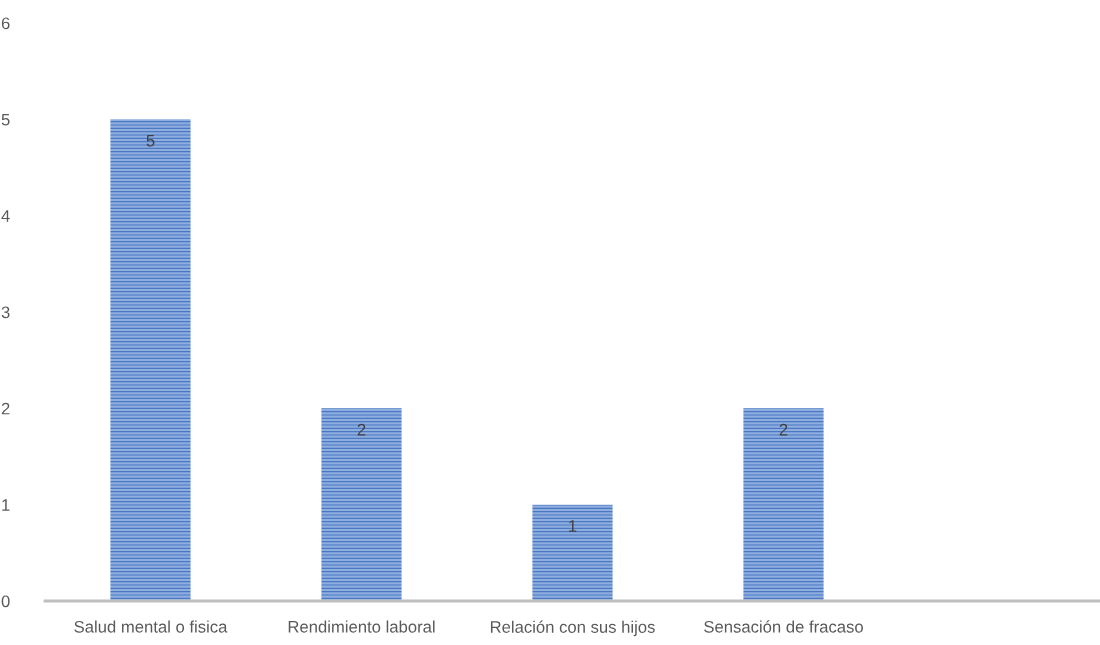 The image size is (1100, 645). I want to click on x-tick-label: Sensación de fracaso, so click(783, 626).